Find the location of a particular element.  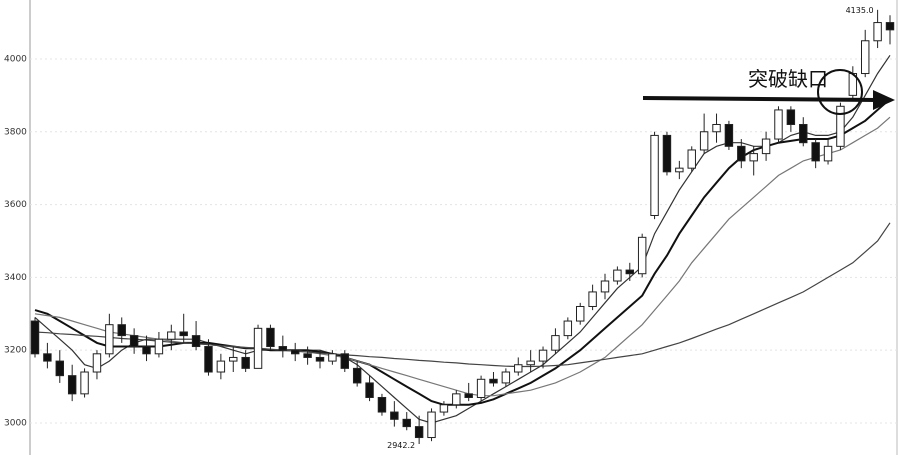

arrow-head is located at coordinates (884, 100).